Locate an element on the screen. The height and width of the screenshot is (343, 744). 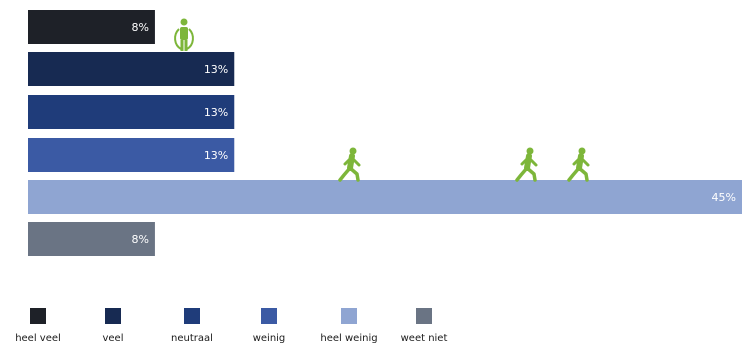
bar-heel-veel is located at coordinates (91, 27).